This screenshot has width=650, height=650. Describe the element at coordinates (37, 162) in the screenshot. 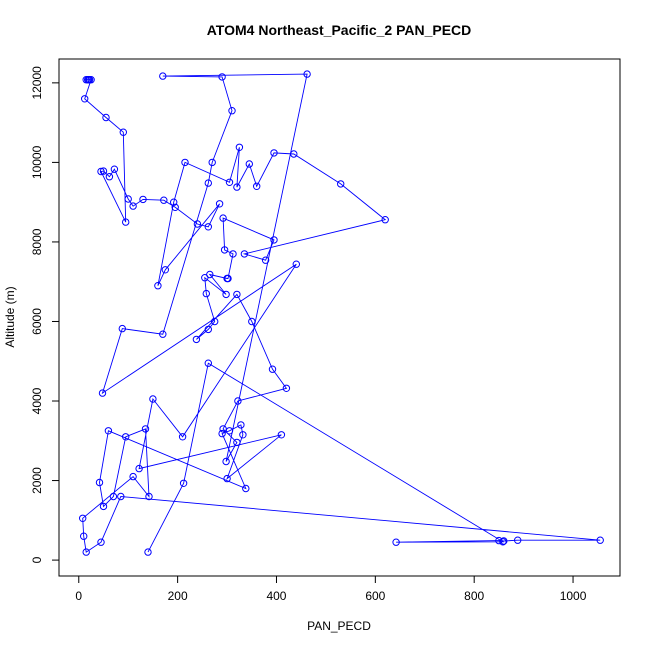

I see `y-tick-label: 10000` at that location.